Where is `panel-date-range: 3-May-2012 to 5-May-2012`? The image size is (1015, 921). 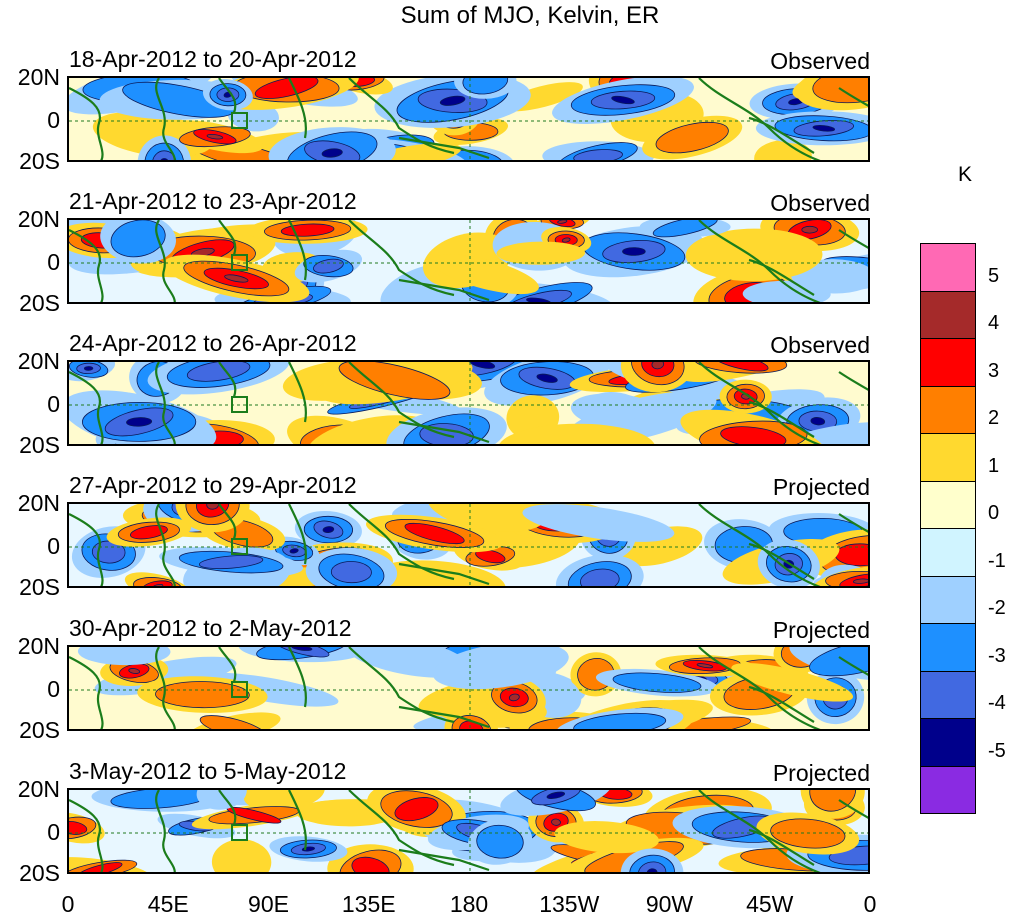
panel-date-range: 3-May-2012 to 5-May-2012 is located at coordinates (208, 771).